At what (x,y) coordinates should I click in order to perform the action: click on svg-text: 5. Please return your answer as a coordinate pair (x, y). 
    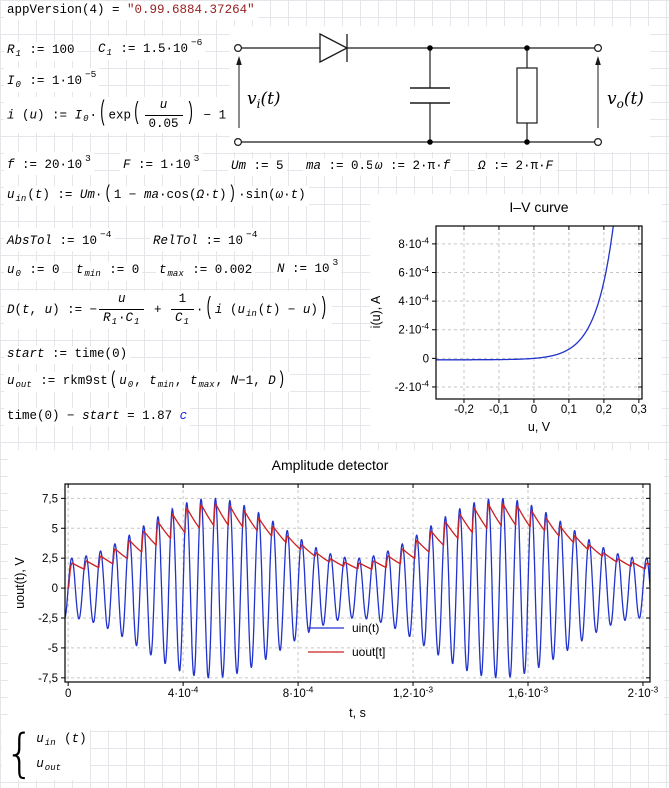
    Looking at the image, I should click on (55, 529).